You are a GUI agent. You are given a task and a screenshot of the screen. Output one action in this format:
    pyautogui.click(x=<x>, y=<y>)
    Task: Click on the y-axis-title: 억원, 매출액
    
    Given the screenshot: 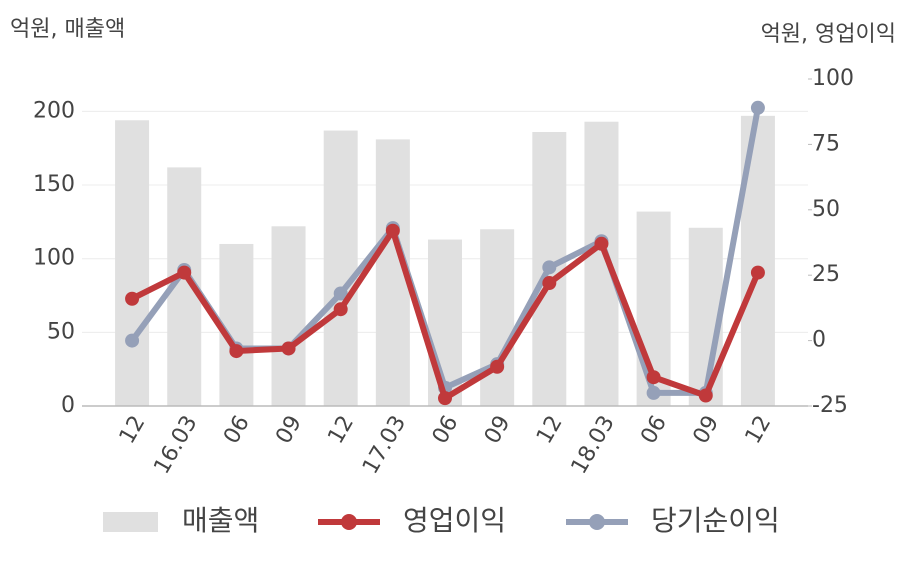 What is the action you would take?
    pyautogui.click(x=67, y=29)
    